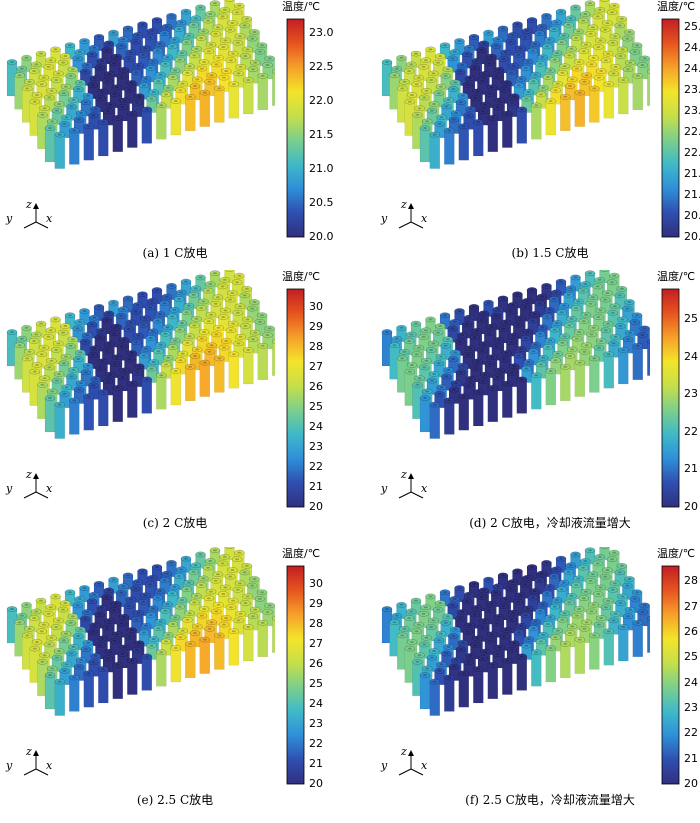 This screenshot has height=823, width=700. What do you see at coordinates (550, 523) in the screenshot?
I see `caption-d: (d) 2 C放电，冷却液流量增大` at bounding box center [550, 523].